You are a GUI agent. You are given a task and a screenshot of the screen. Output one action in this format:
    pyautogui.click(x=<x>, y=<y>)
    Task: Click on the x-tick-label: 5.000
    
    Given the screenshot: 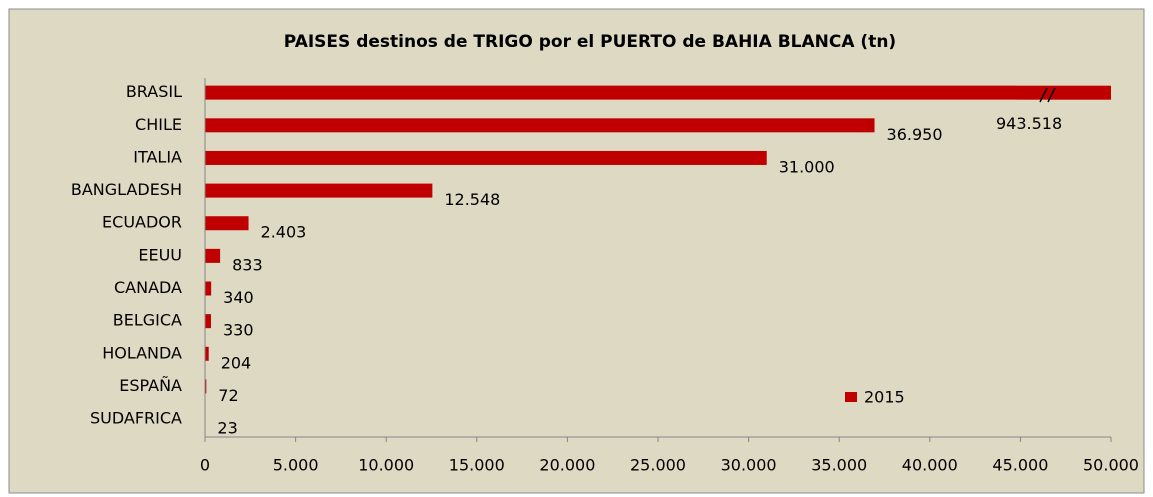 What is the action you would take?
    pyautogui.click(x=296, y=465)
    